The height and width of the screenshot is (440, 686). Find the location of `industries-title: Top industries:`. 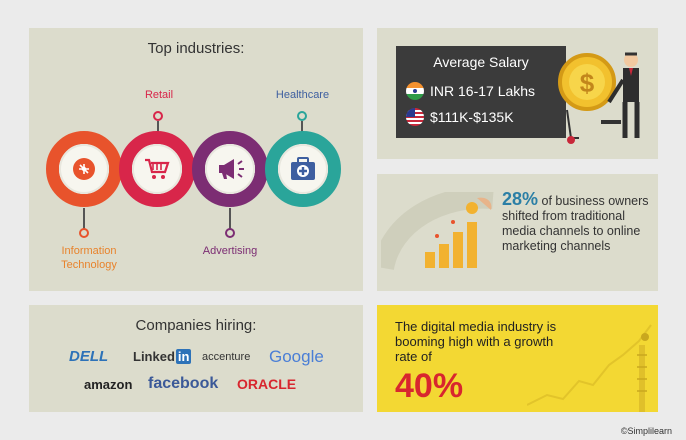

industries-title: Top industries: is located at coordinates (196, 48).